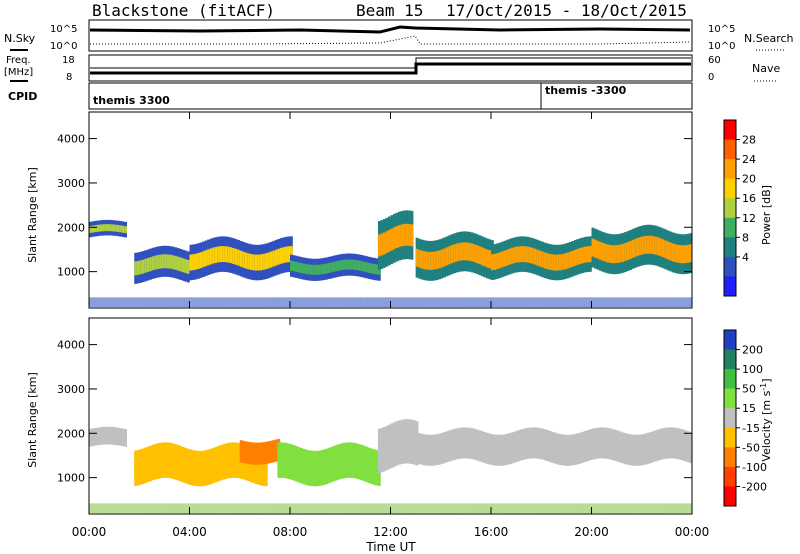 This screenshot has width=800, height=554. I want to click on nsky-label: N.Sky, so click(20, 38).